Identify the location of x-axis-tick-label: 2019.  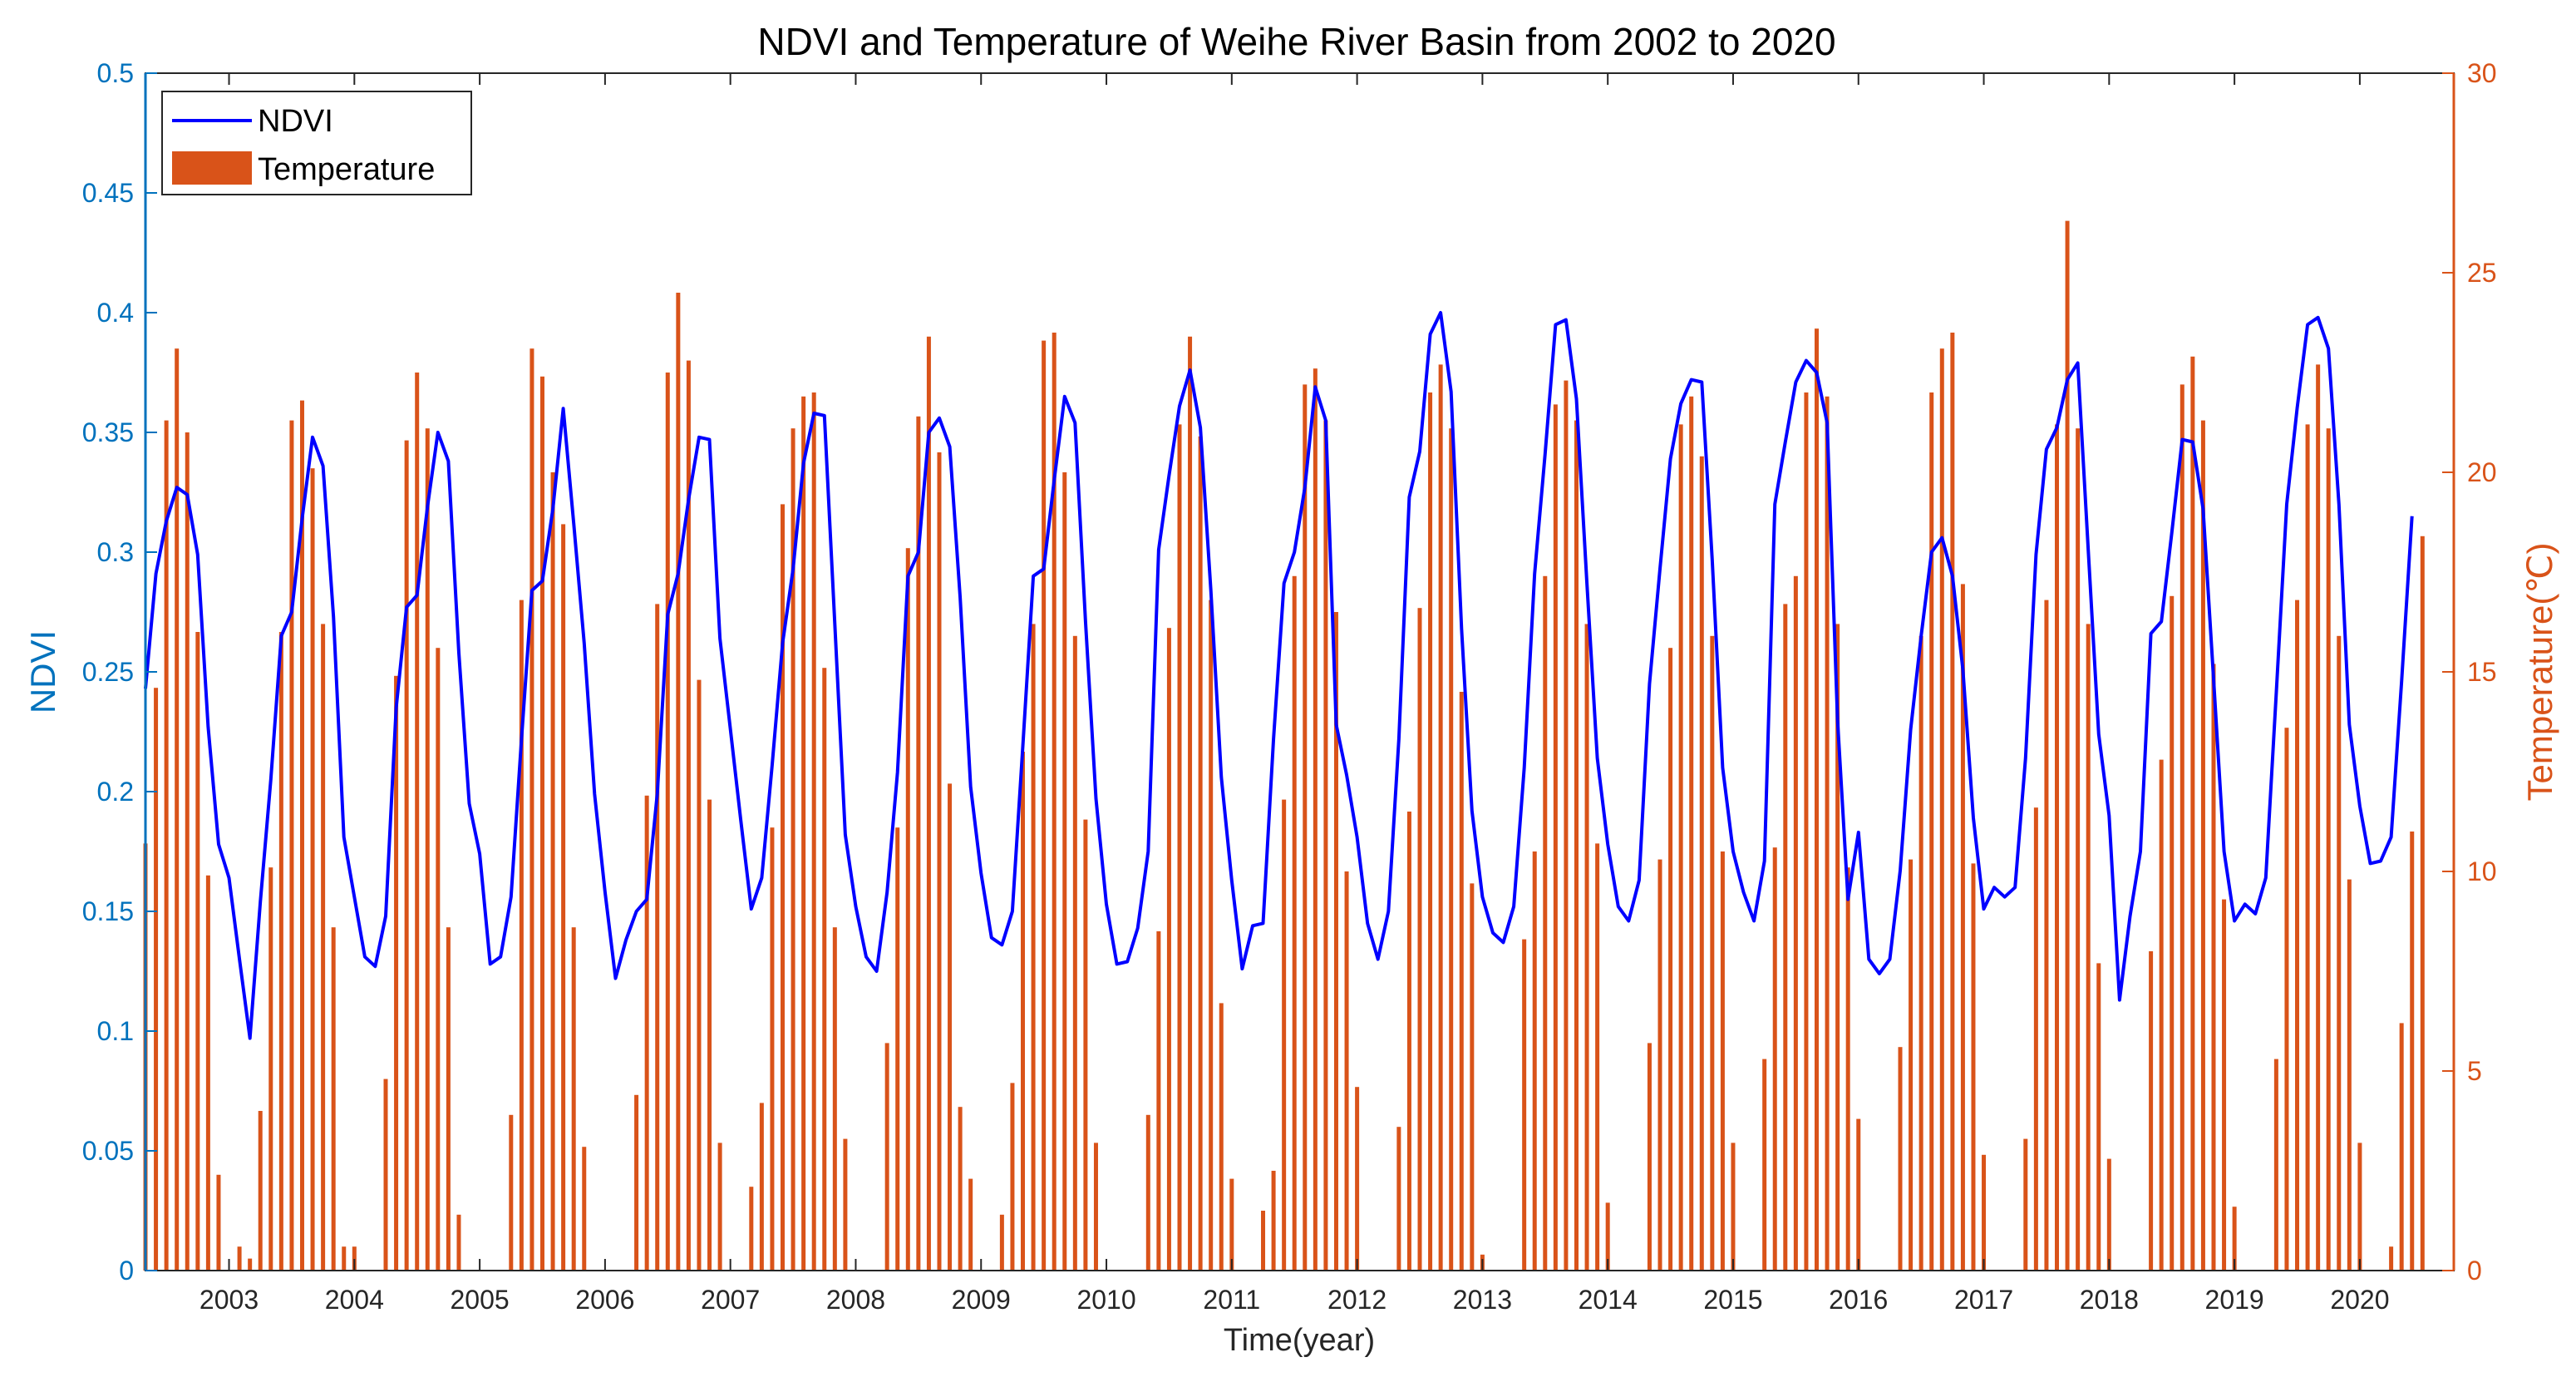
(2234, 1300).